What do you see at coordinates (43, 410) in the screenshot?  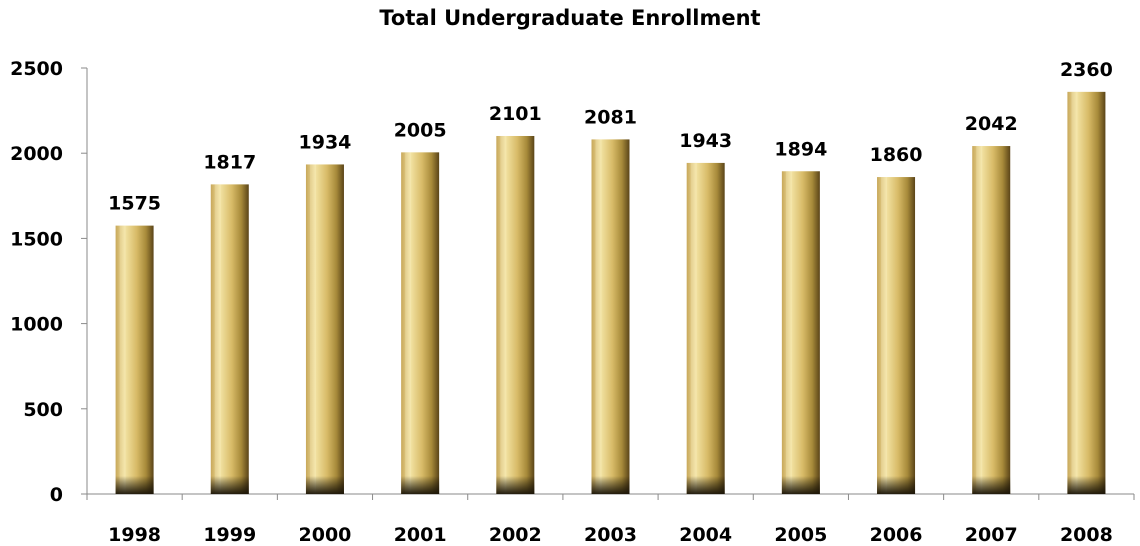 I see `y-tick-label: 500` at bounding box center [43, 410].